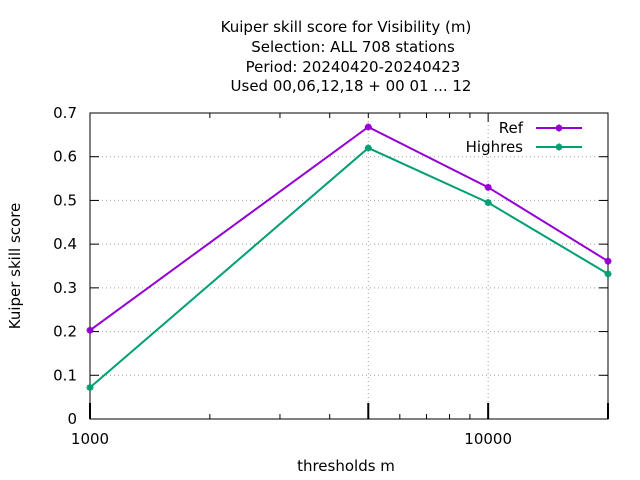 This screenshot has height=480, width=640. Describe the element at coordinates (65, 157) in the screenshot. I see `y-tick-label: 0.6` at that location.